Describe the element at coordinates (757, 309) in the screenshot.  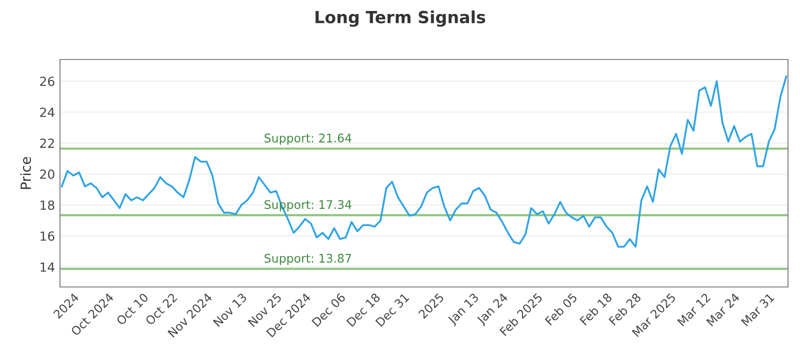
I see `x-tick-label: Mar 31` at that location.